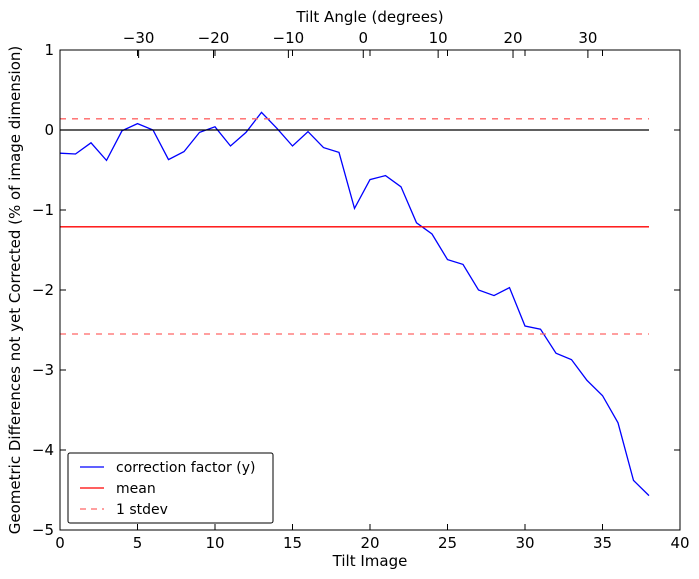  What do you see at coordinates (43, 370) in the screenshot?
I see `y-tick-label: −3` at bounding box center [43, 370].